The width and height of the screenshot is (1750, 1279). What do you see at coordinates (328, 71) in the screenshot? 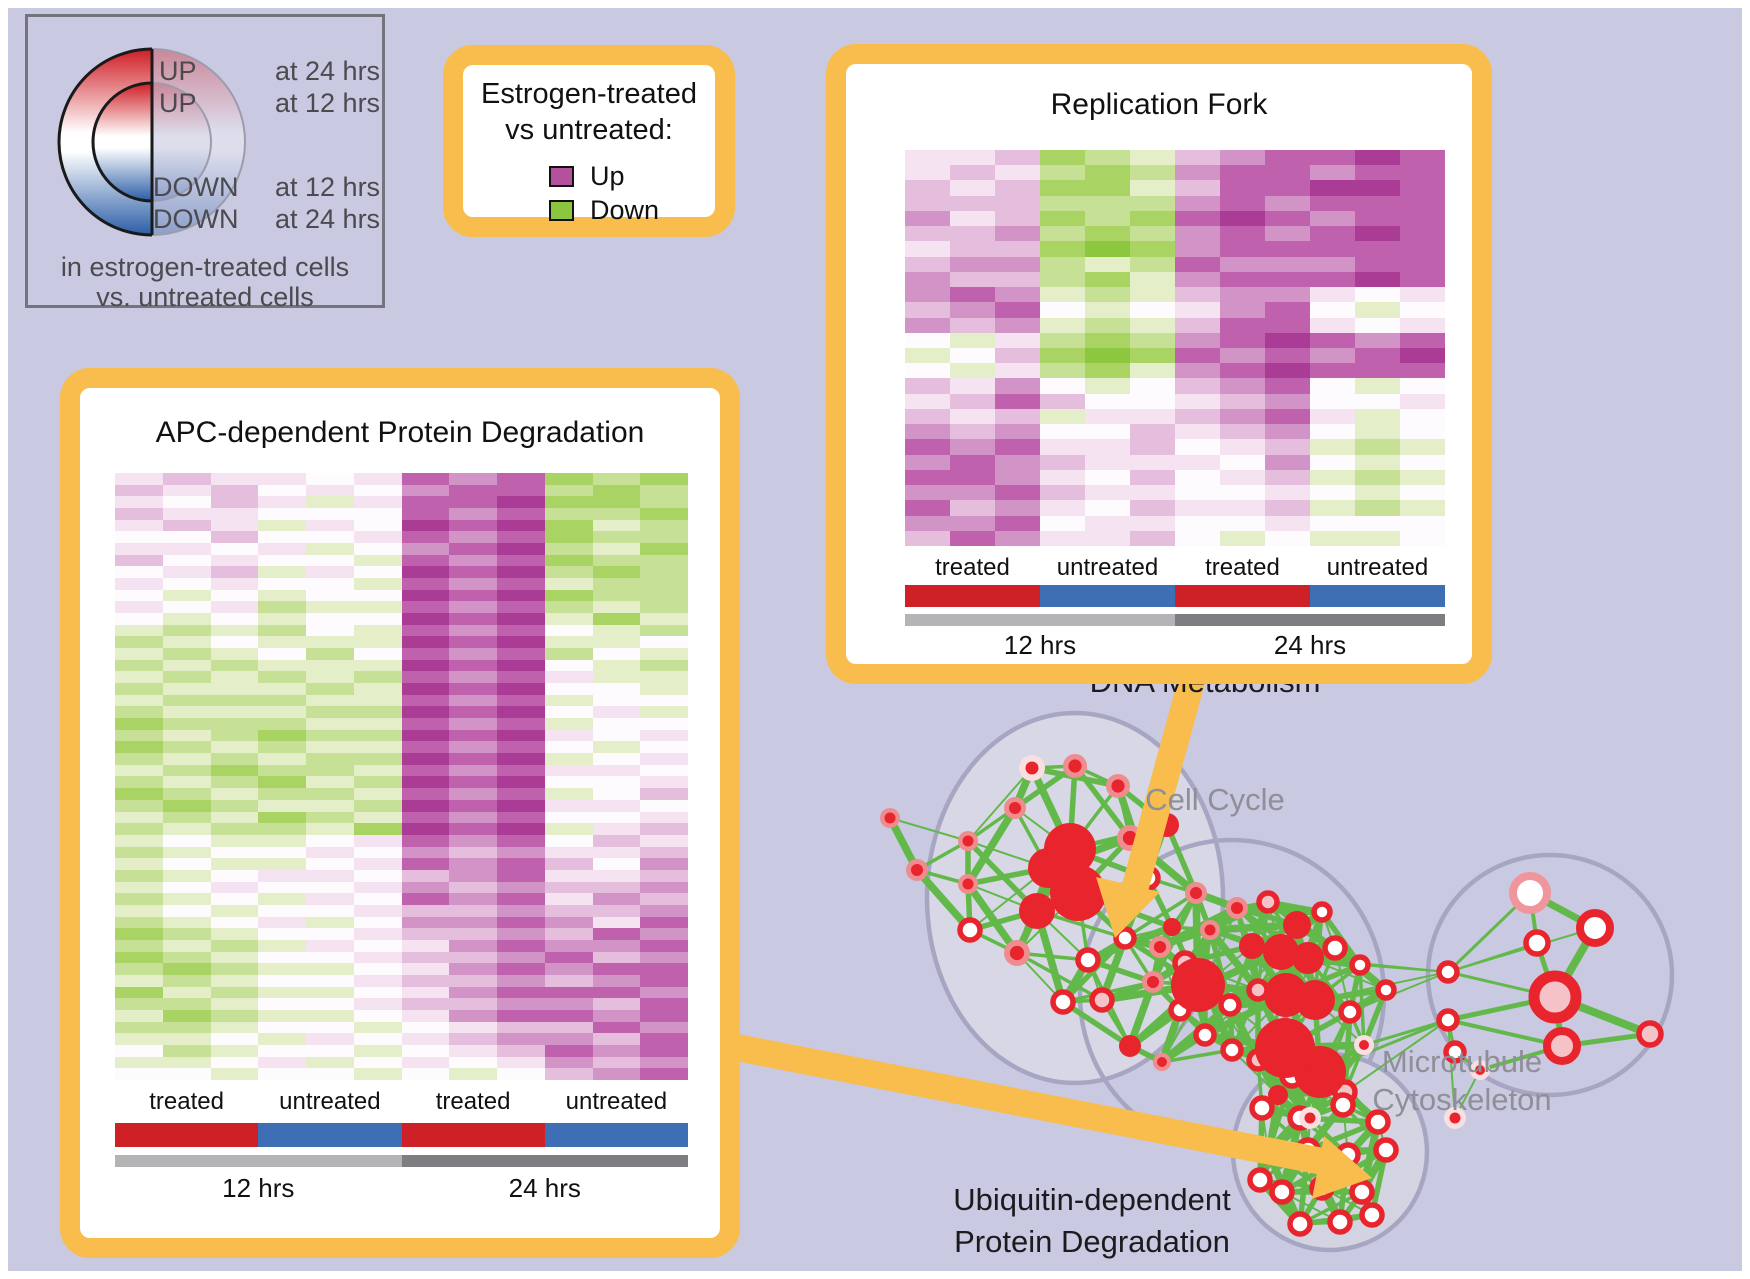
I see `legend-up-24-time: at 24 hrs` at bounding box center [328, 71].